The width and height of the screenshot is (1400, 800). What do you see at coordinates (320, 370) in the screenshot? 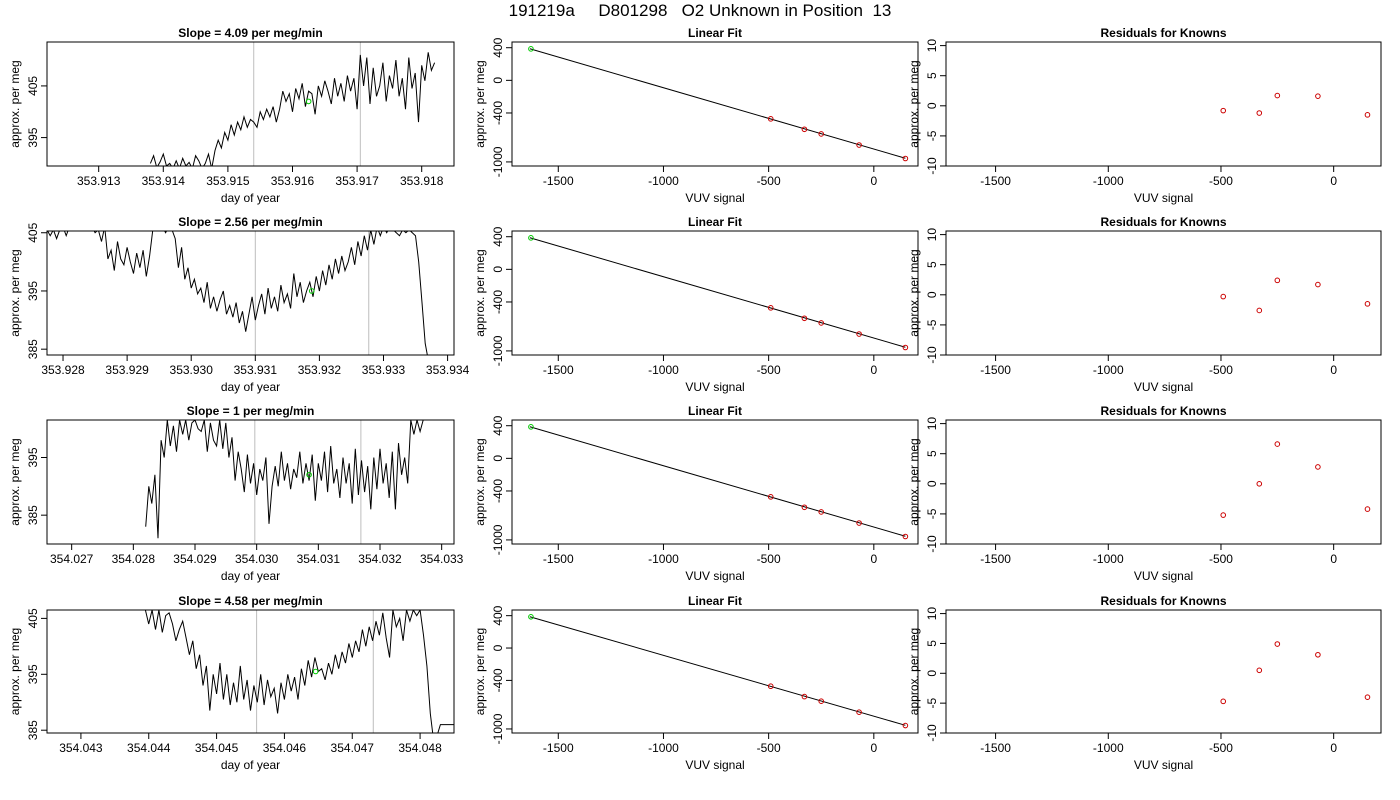
I see `x-tick-label: 353.932` at bounding box center [320, 370].